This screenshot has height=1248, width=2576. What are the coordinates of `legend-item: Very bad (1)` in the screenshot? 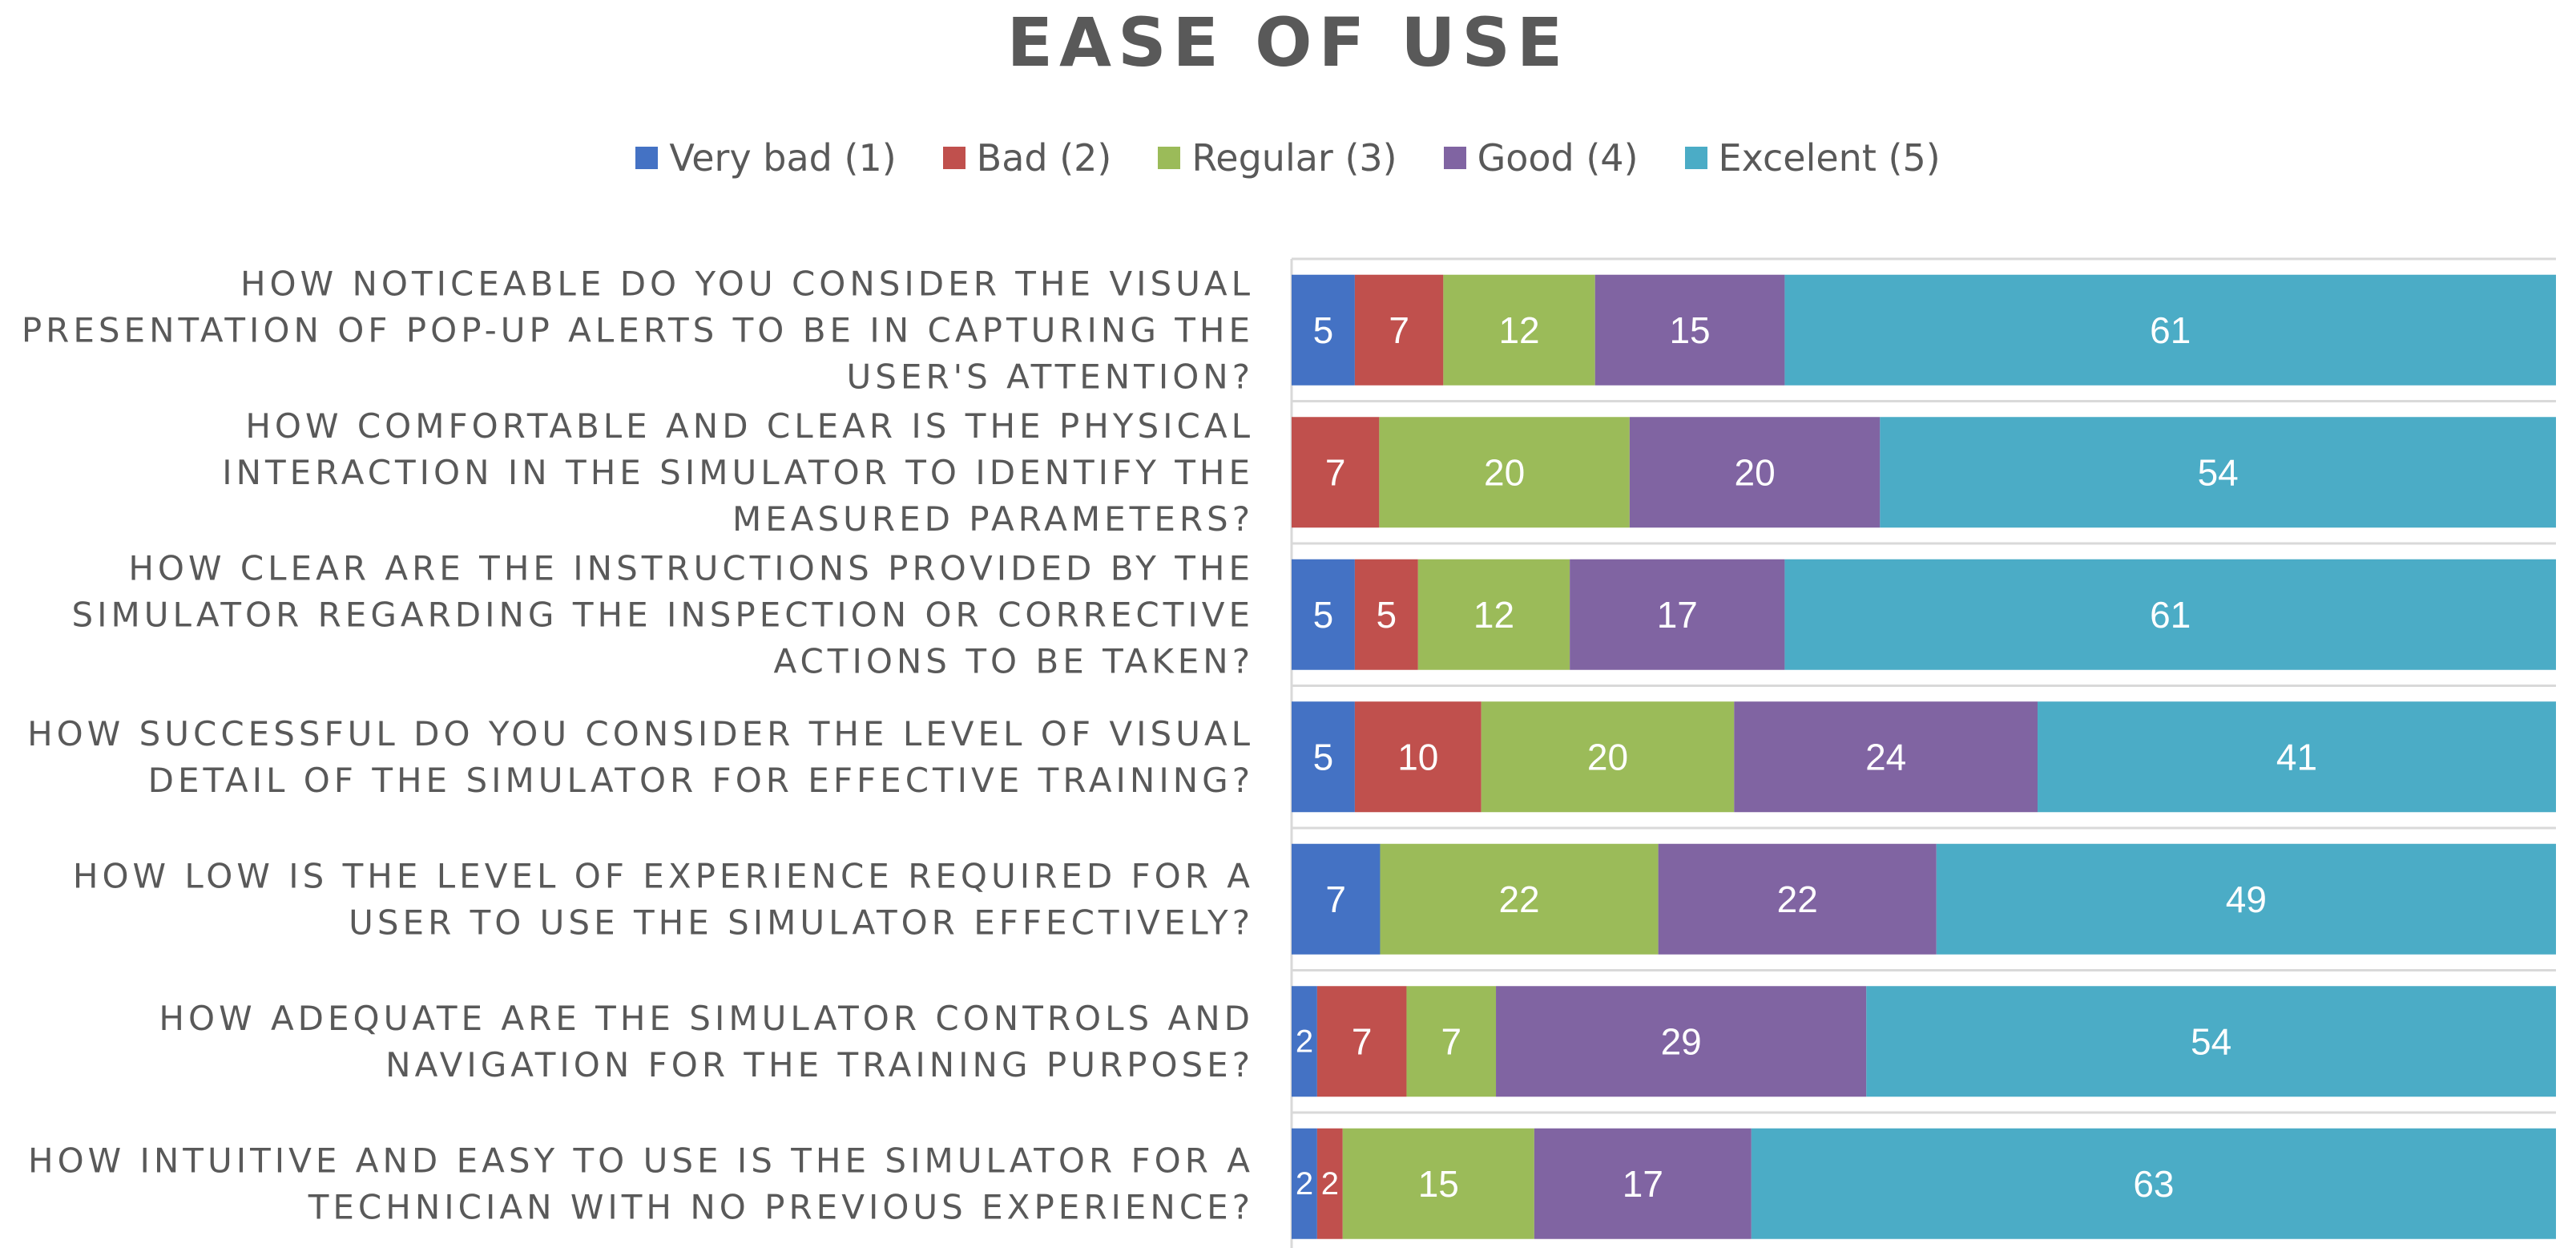 It's located at (766, 158).